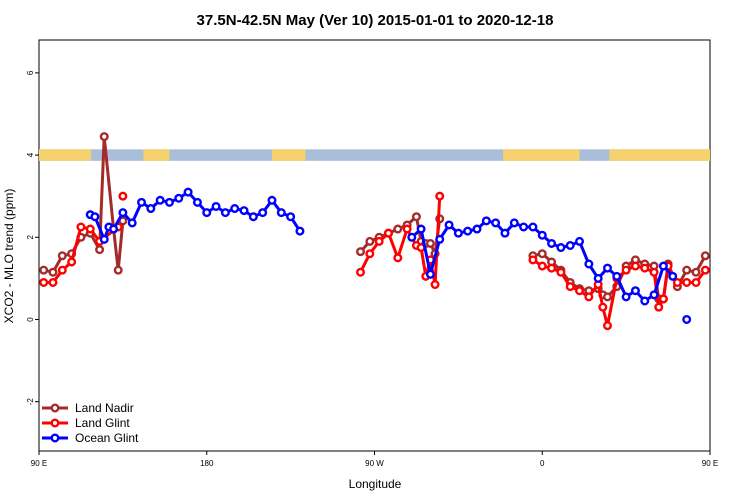 This screenshot has height=500, width=750. What do you see at coordinates (542, 463) in the screenshot?
I see `x-tick-label: 0` at bounding box center [542, 463].